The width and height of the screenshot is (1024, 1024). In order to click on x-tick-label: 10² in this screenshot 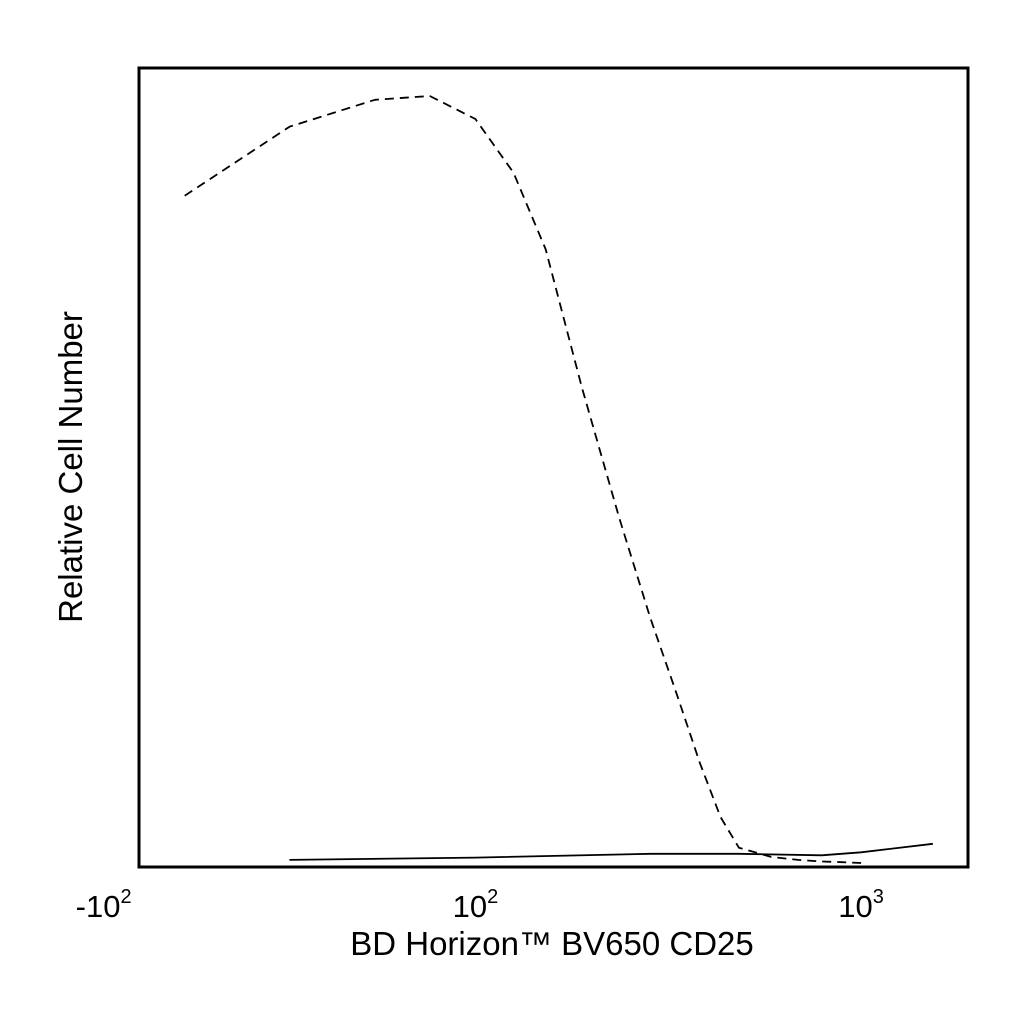, I will do `click(476, 905)`.